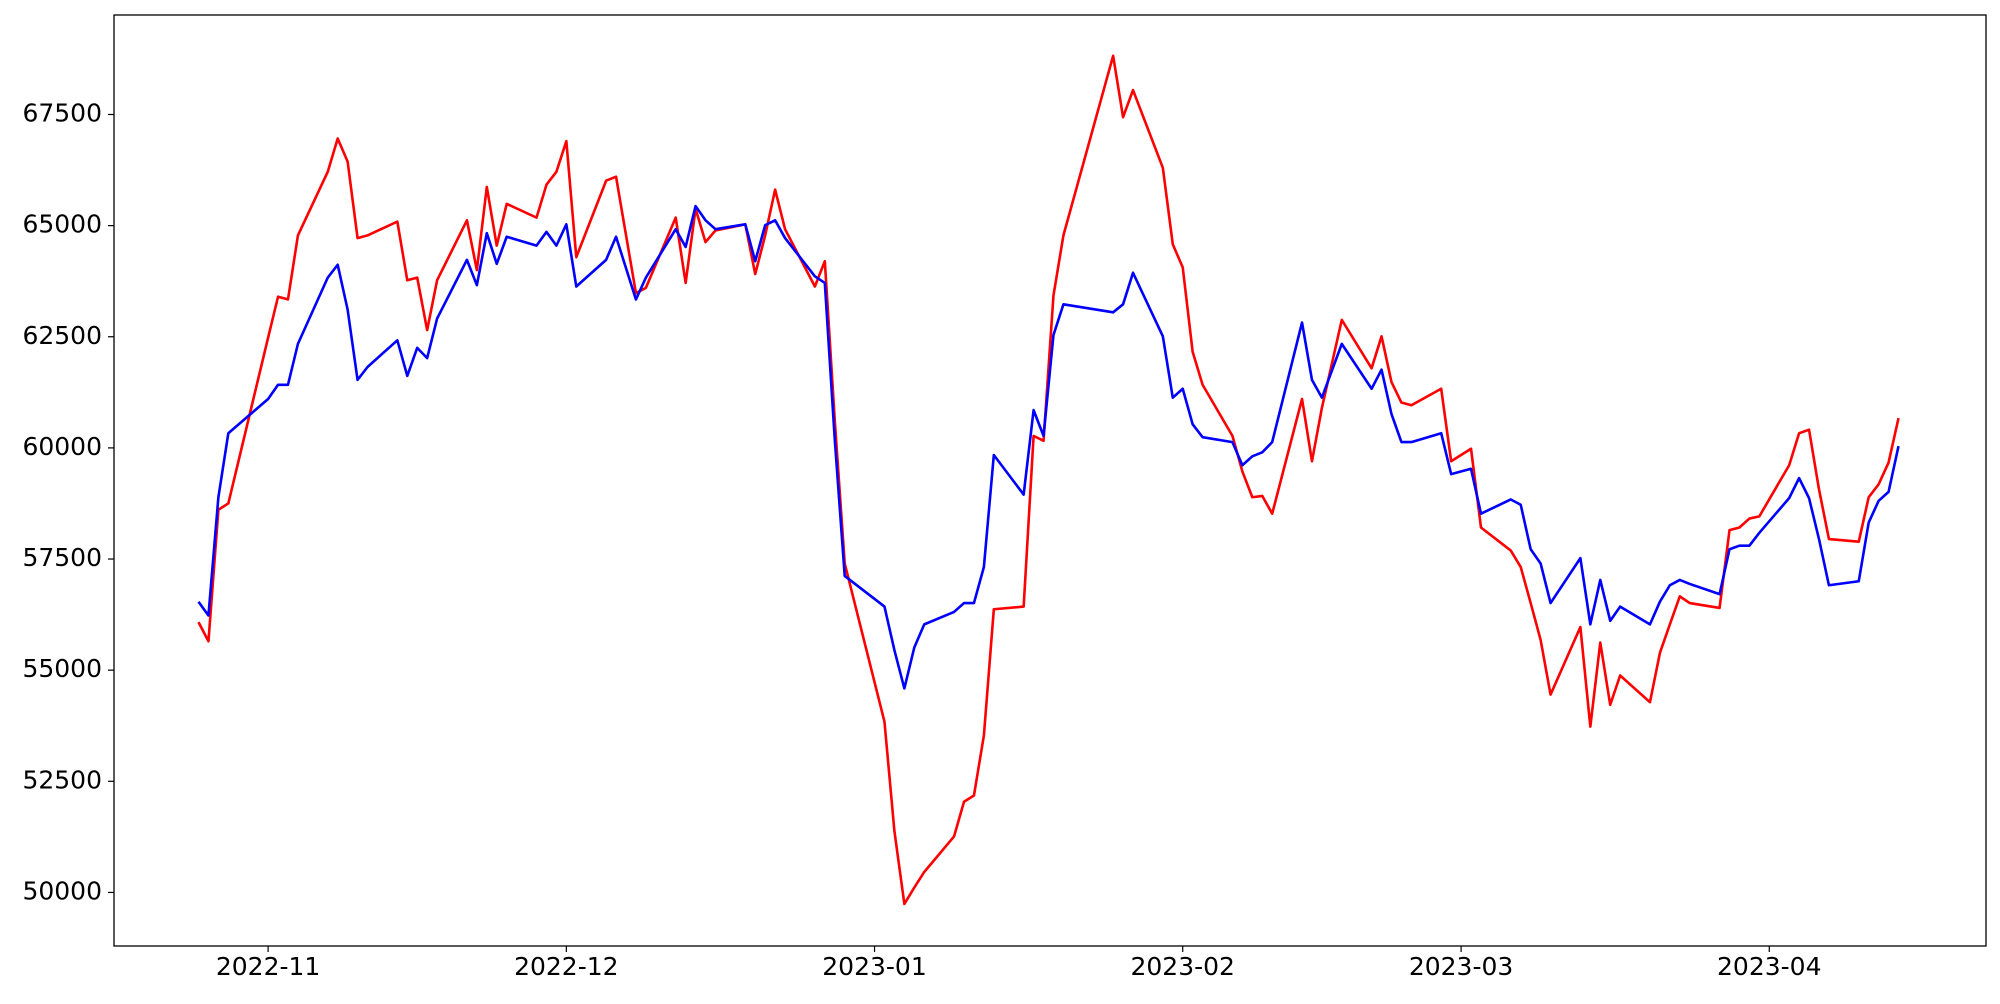  What do you see at coordinates (62, 112) in the screenshot?
I see `y-tick-label: 67500` at bounding box center [62, 112].